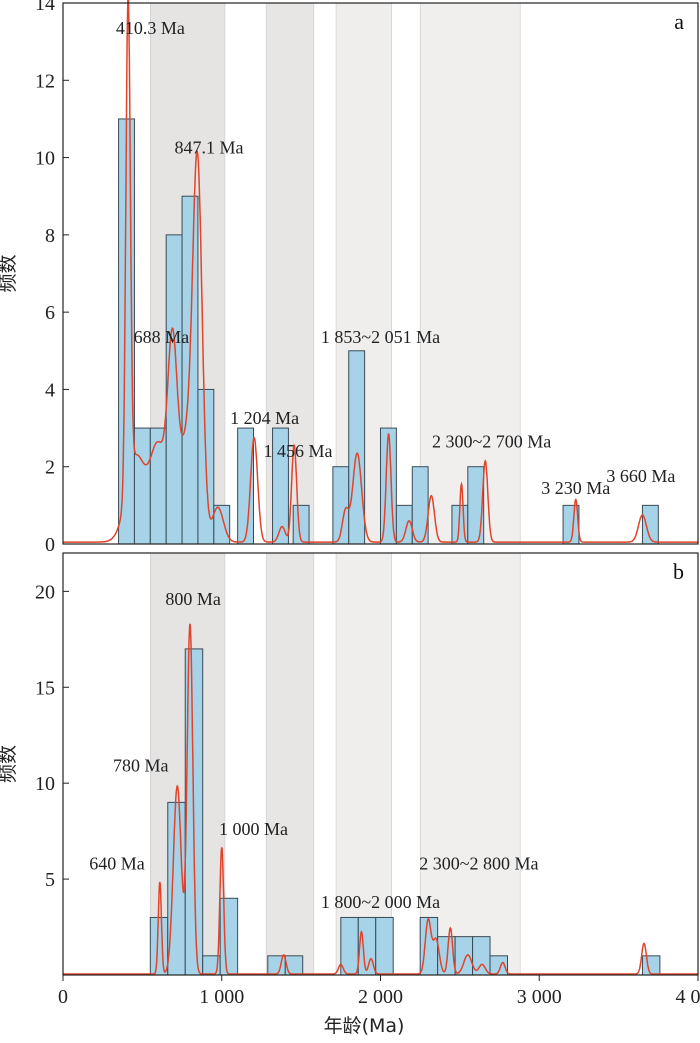 This screenshot has height=1043, width=700. What do you see at coordinates (50, 390) in the screenshot?
I see `y-tick-label: 4` at bounding box center [50, 390].